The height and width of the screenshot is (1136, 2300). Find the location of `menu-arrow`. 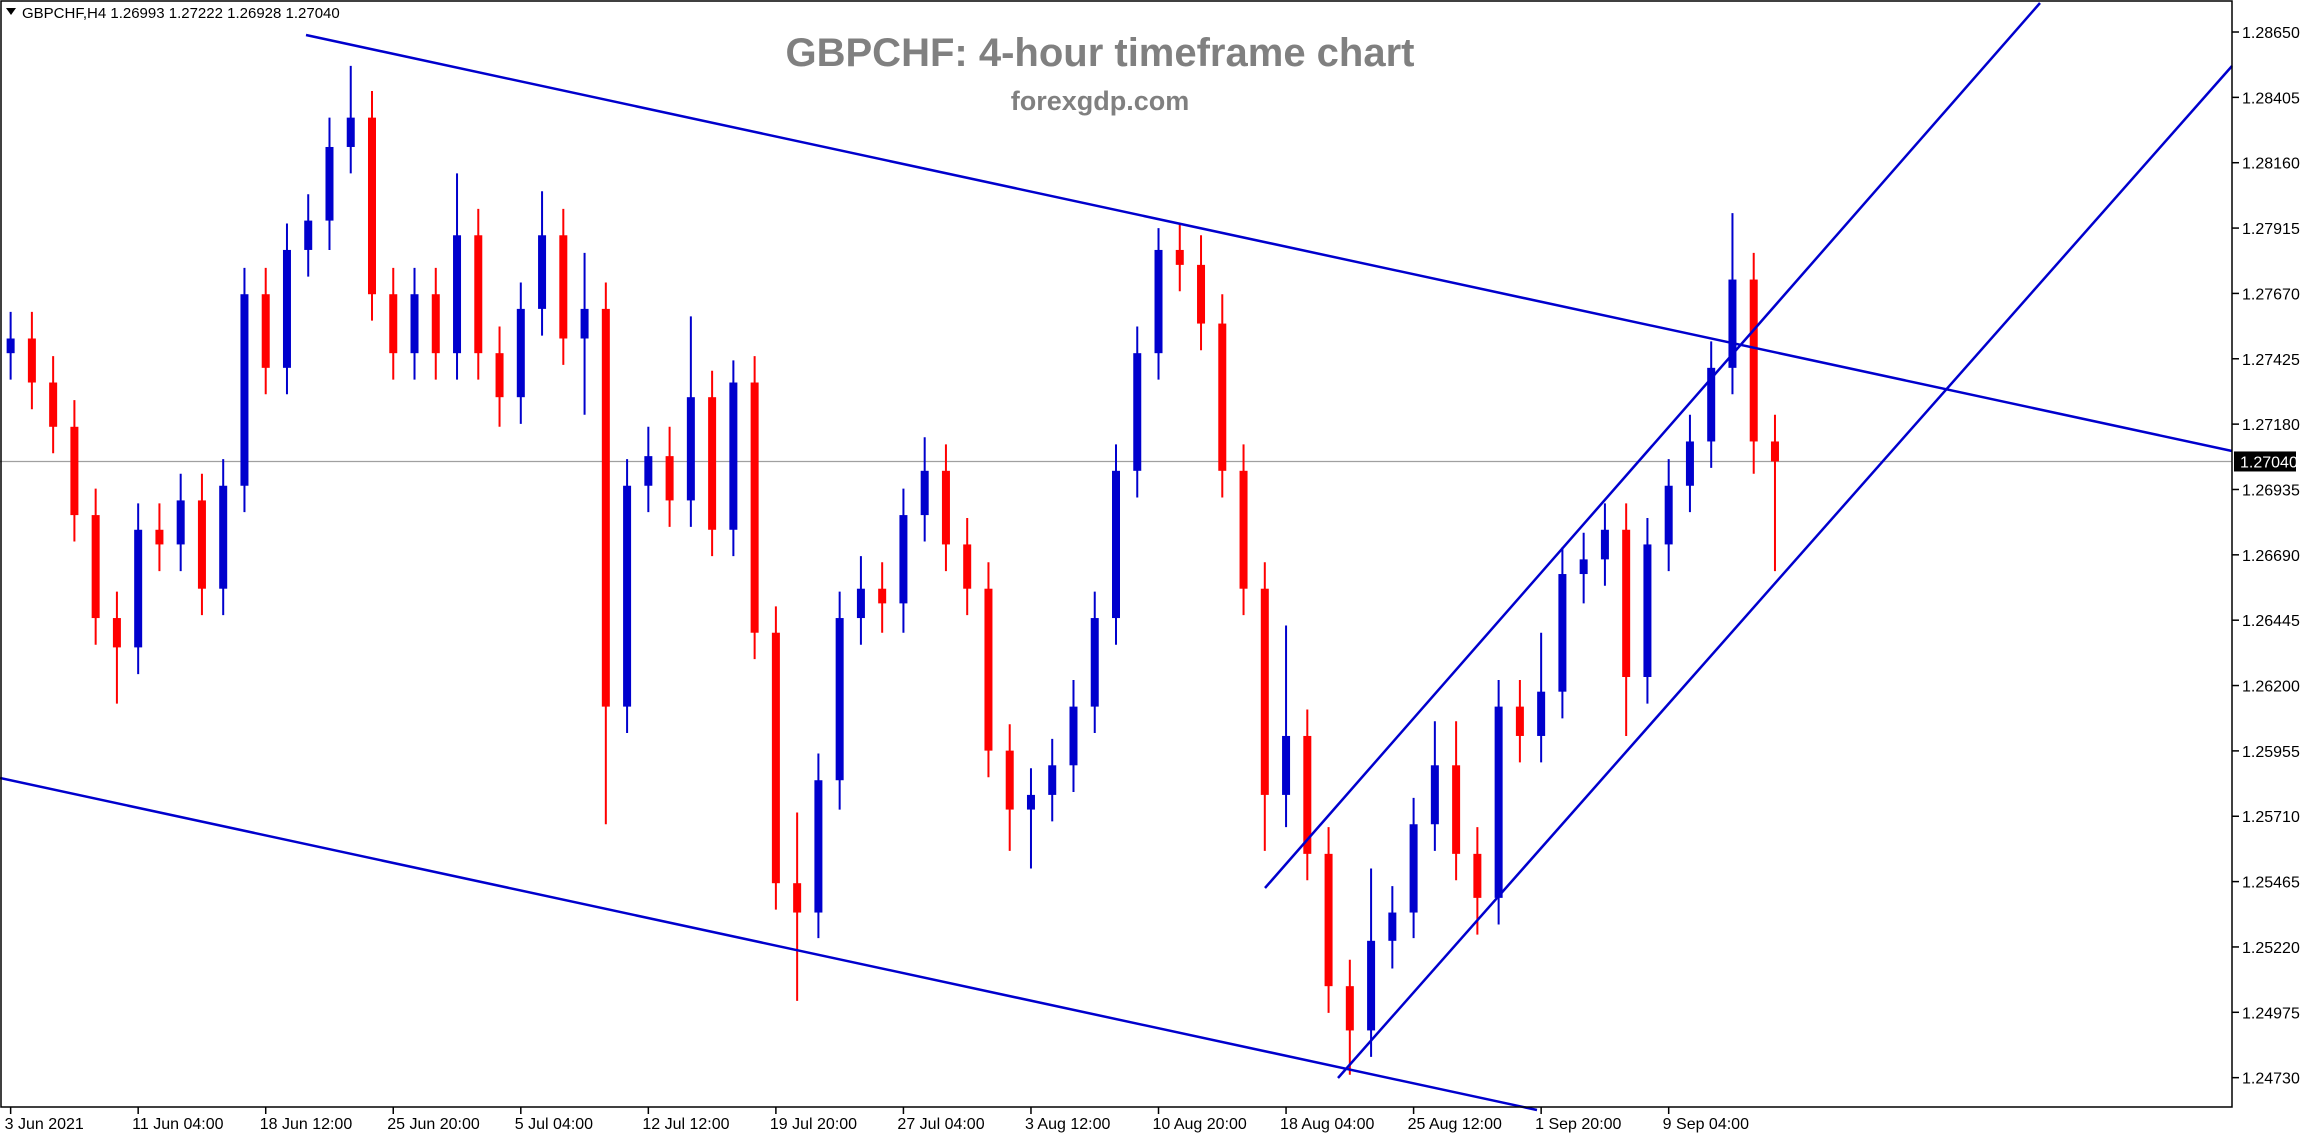

menu-arrow is located at coordinates (11, 11).